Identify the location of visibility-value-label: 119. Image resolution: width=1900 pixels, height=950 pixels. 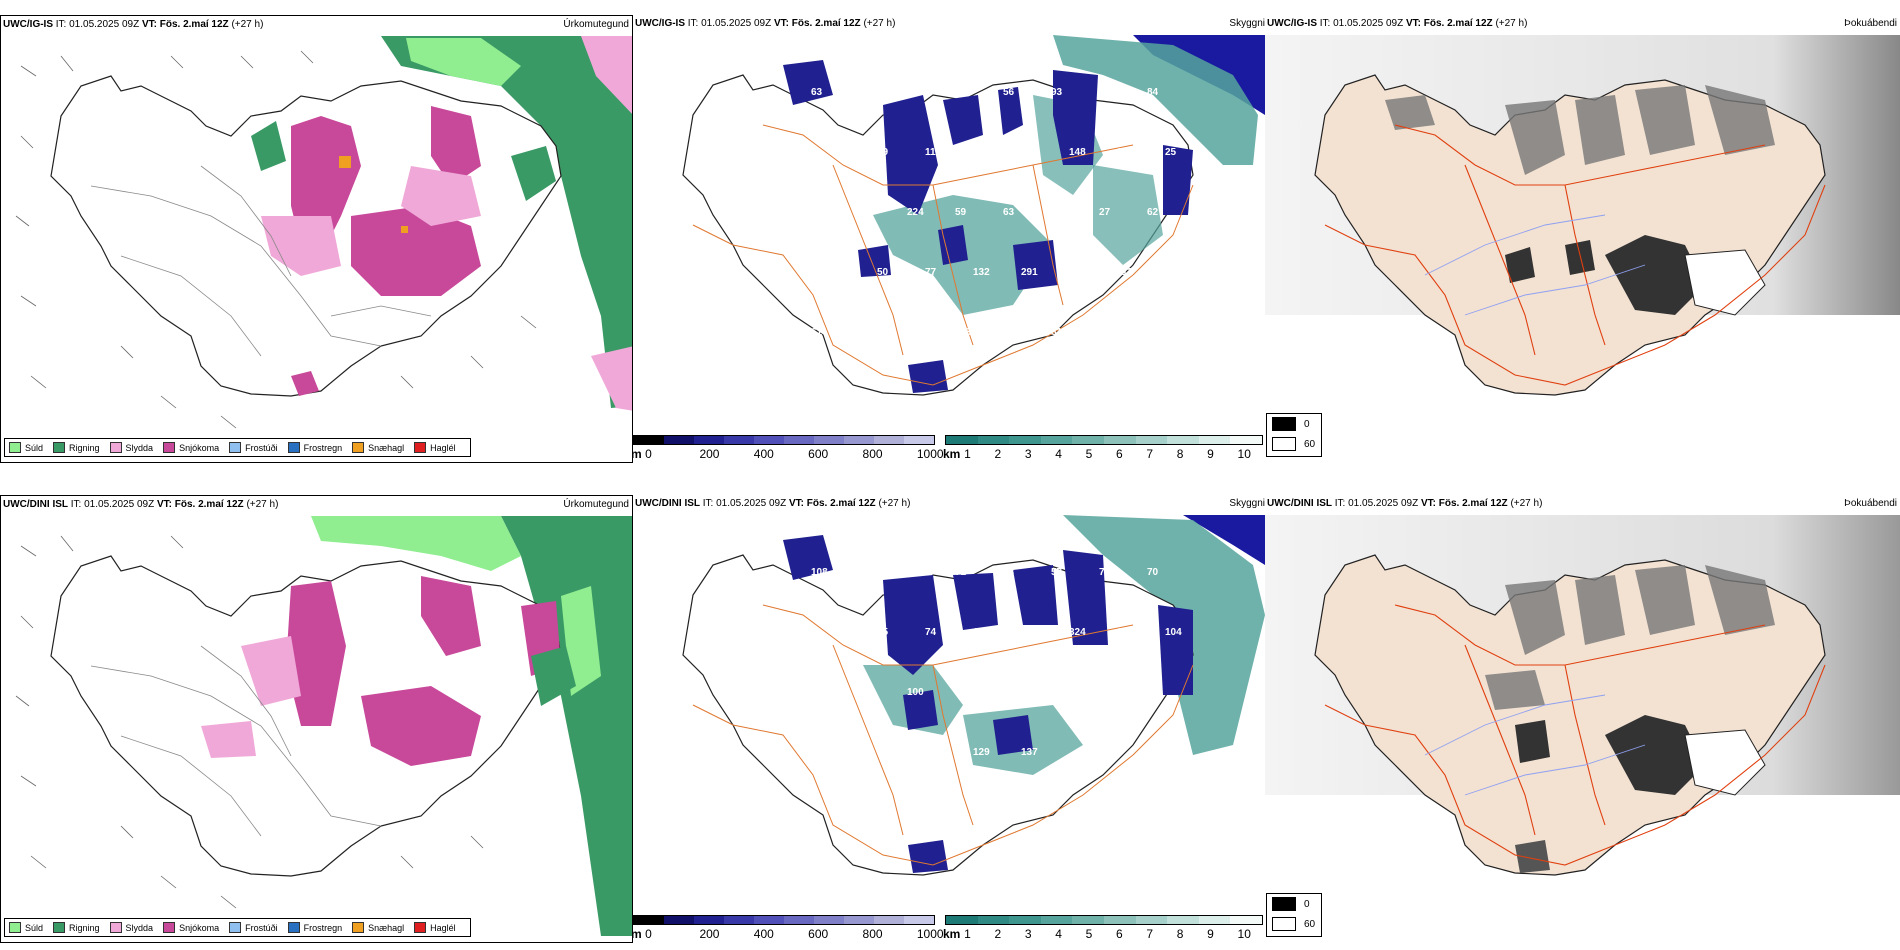
(933, 152).